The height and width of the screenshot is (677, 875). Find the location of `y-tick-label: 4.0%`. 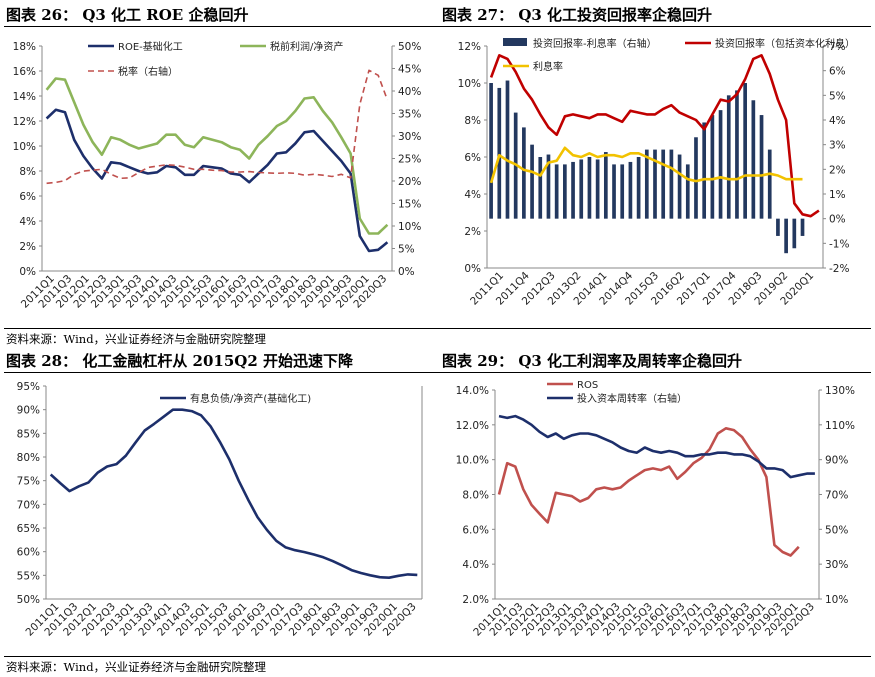

y-tick-label: 4.0% is located at coordinates (475, 565).